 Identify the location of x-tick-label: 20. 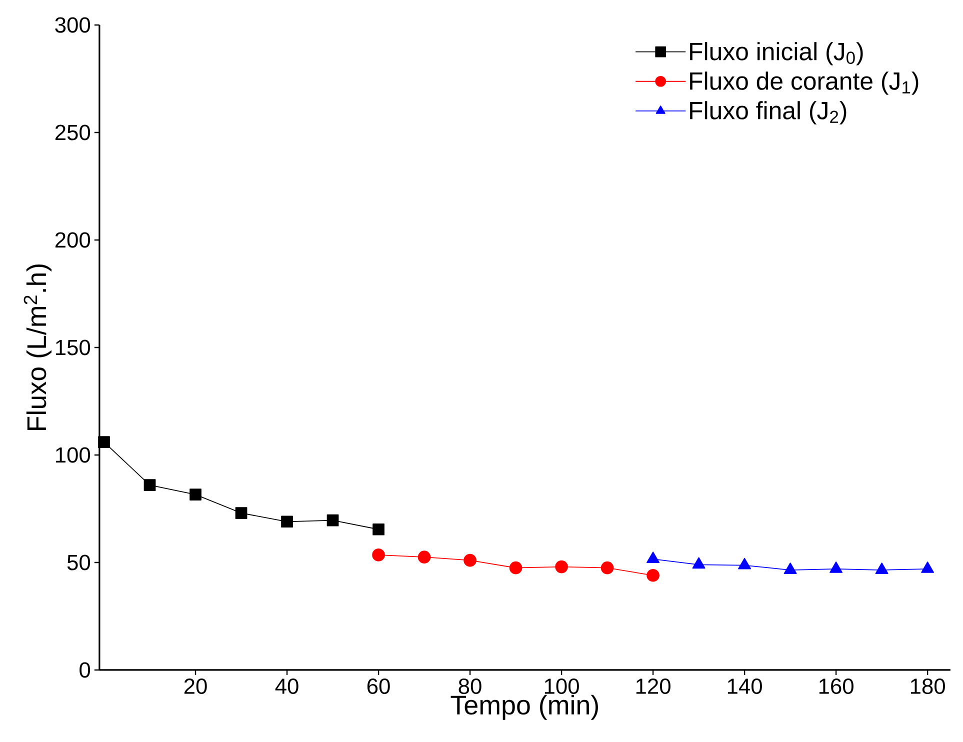
(195, 686).